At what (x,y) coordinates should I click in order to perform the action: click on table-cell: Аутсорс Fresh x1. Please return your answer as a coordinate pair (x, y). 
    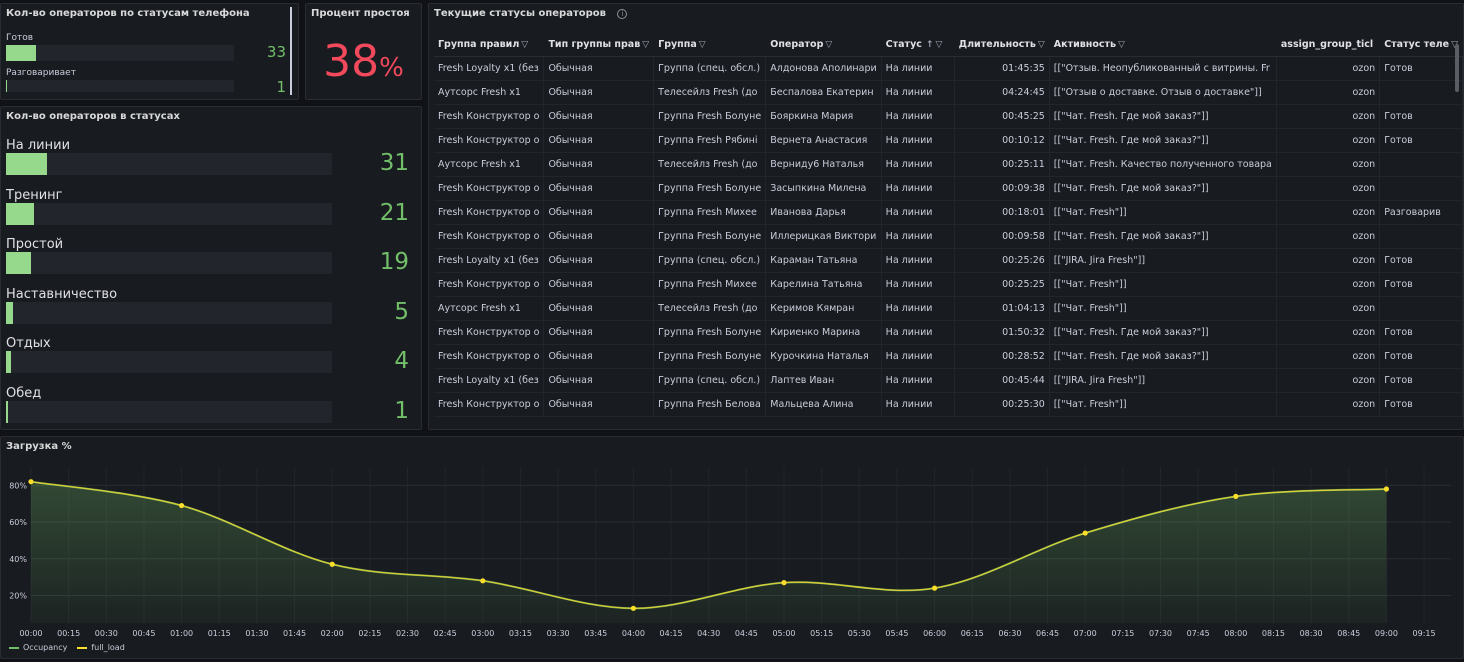
    Looking at the image, I should click on (489, 164).